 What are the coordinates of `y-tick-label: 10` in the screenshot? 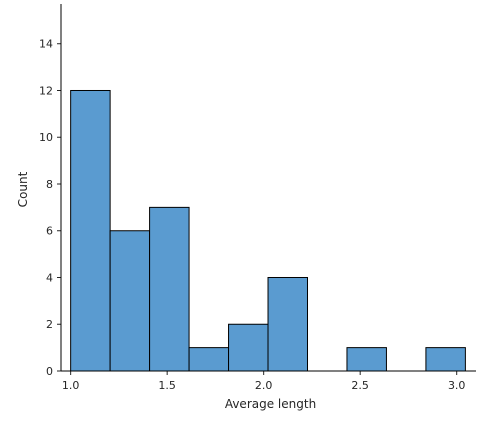 It's located at (46, 137).